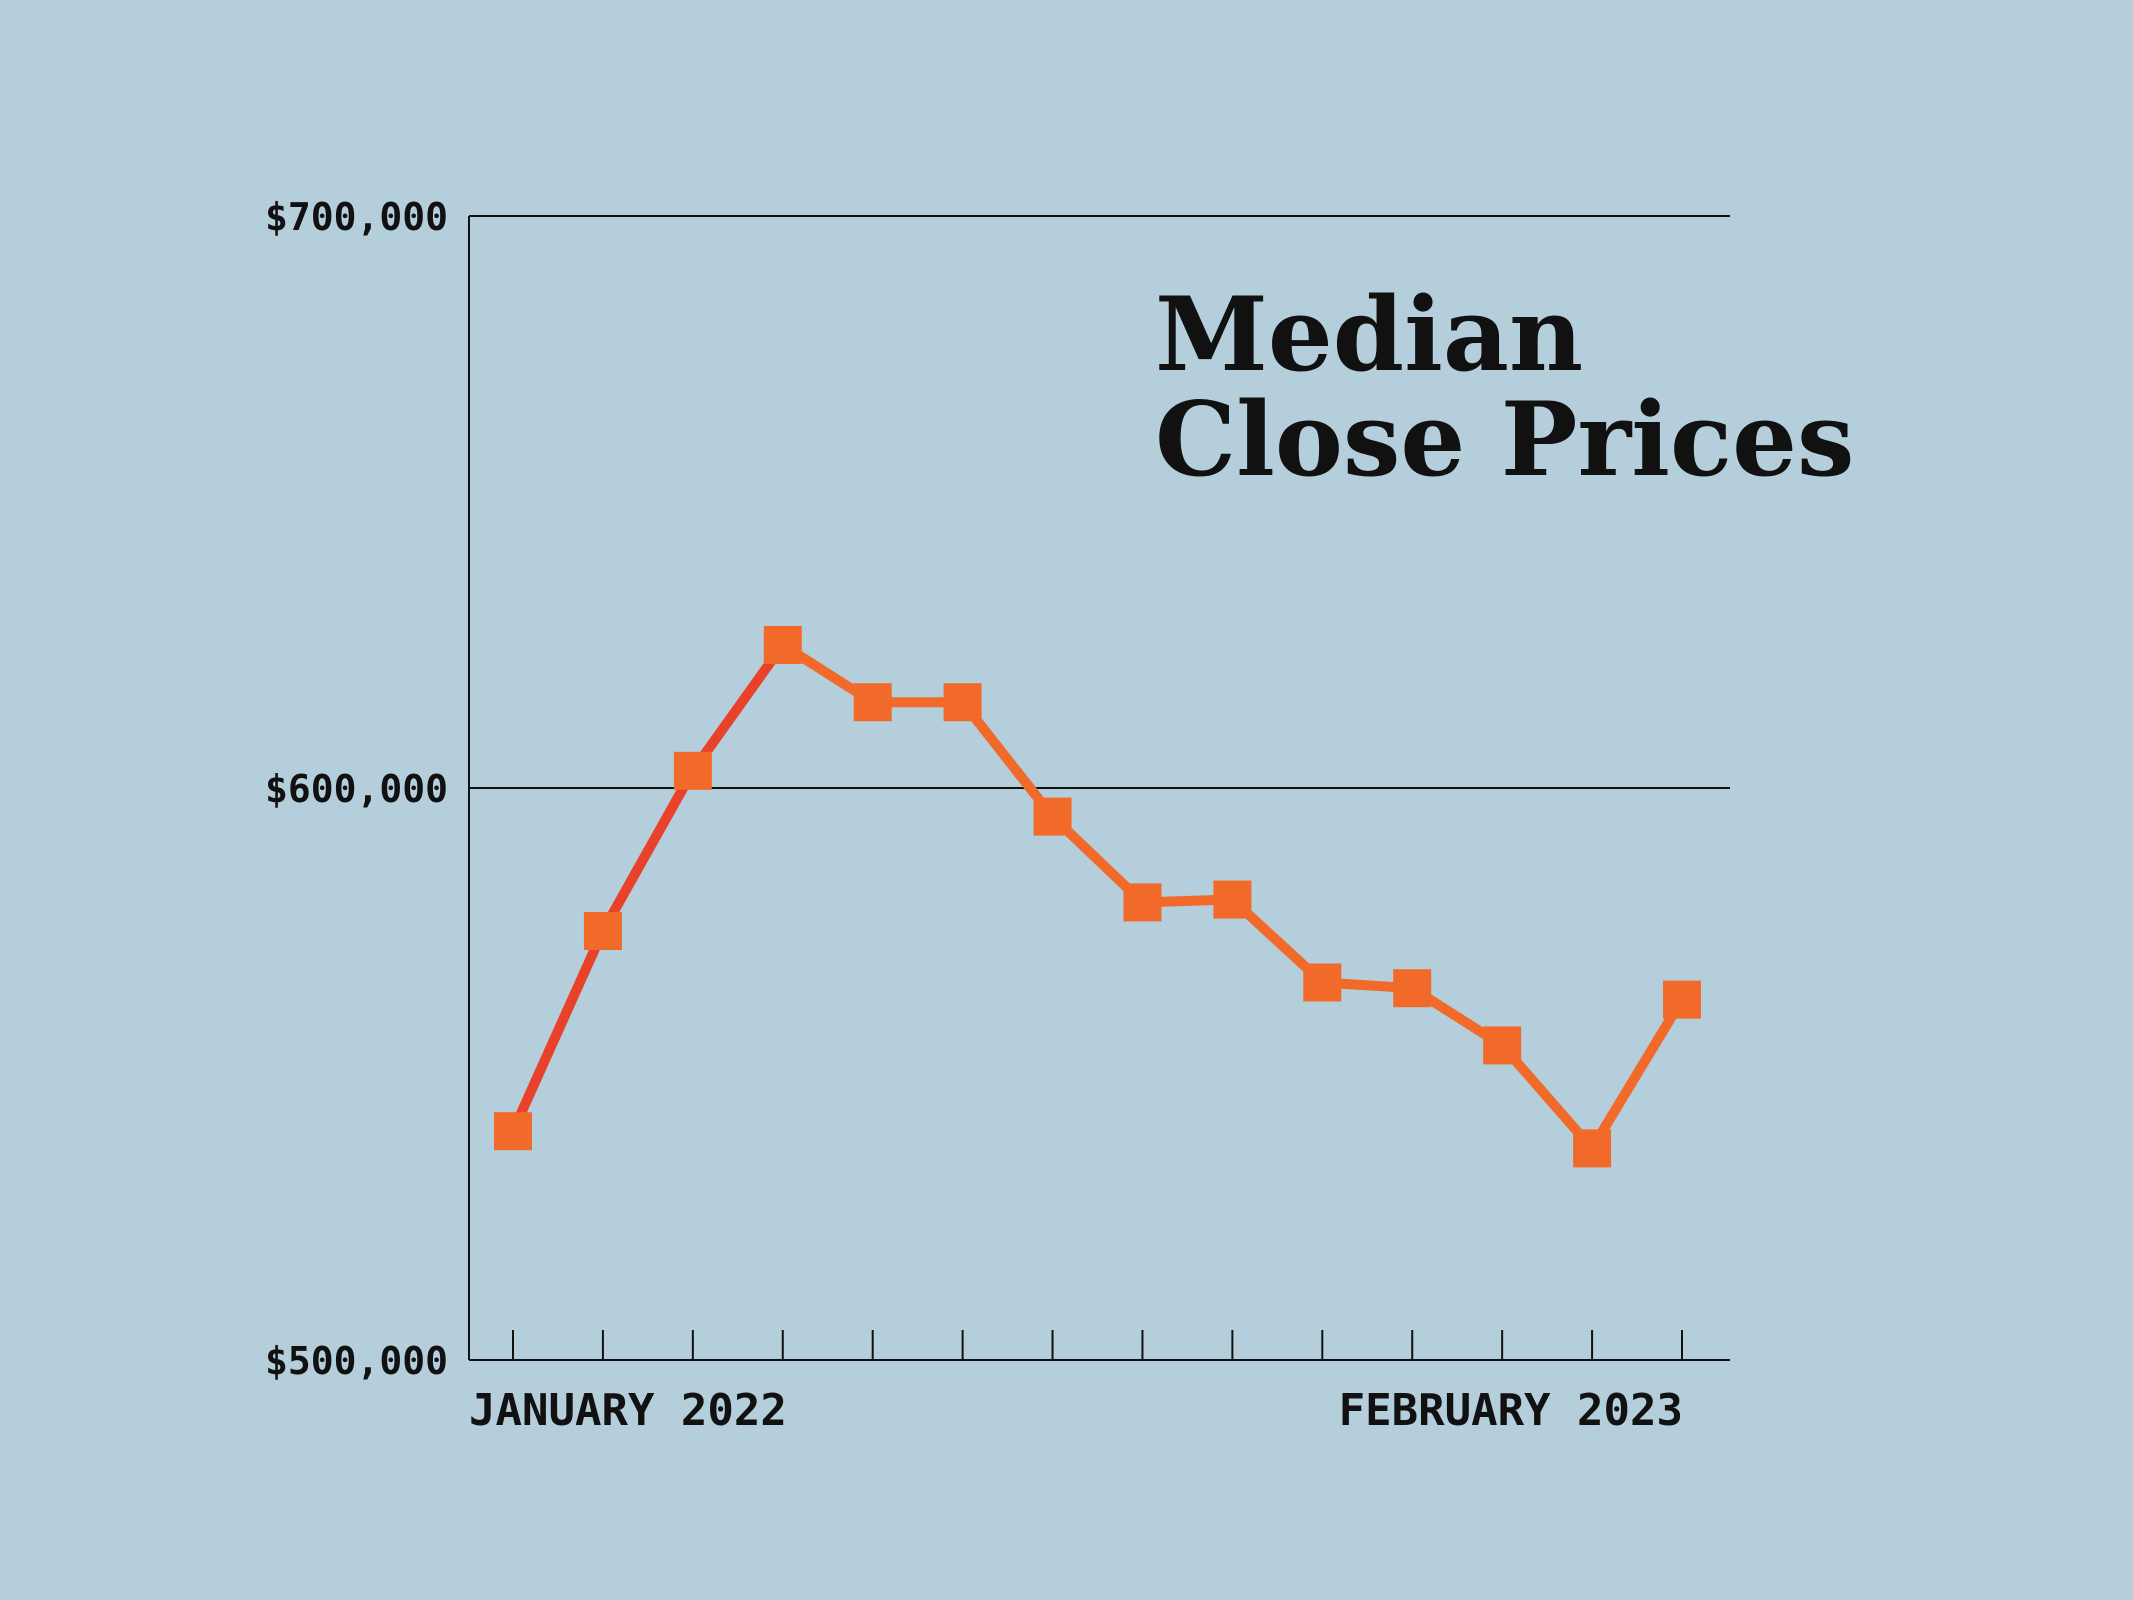 This screenshot has width=2133, height=1600. Describe the element at coordinates (356, 1361) in the screenshot. I see `y-tick-label-2: $500,000` at that location.